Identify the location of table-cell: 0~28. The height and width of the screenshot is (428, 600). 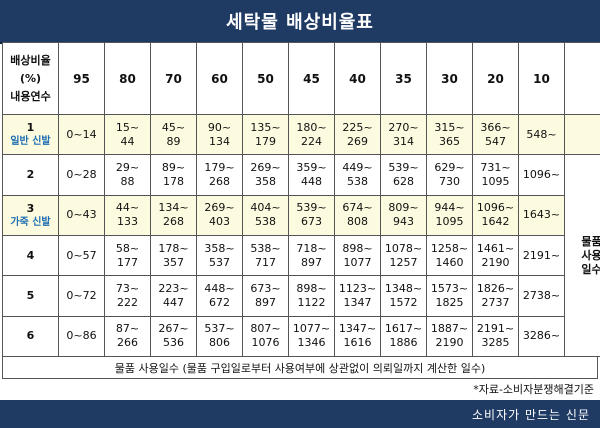
(81, 175).